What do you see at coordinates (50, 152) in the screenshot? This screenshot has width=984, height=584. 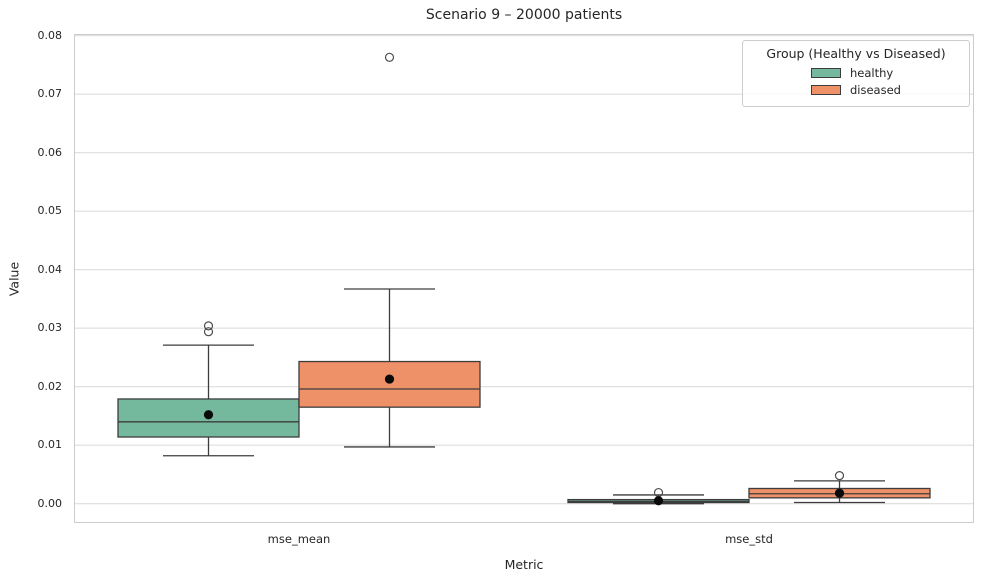 I see `y-tick-label: 0.06` at bounding box center [50, 152].